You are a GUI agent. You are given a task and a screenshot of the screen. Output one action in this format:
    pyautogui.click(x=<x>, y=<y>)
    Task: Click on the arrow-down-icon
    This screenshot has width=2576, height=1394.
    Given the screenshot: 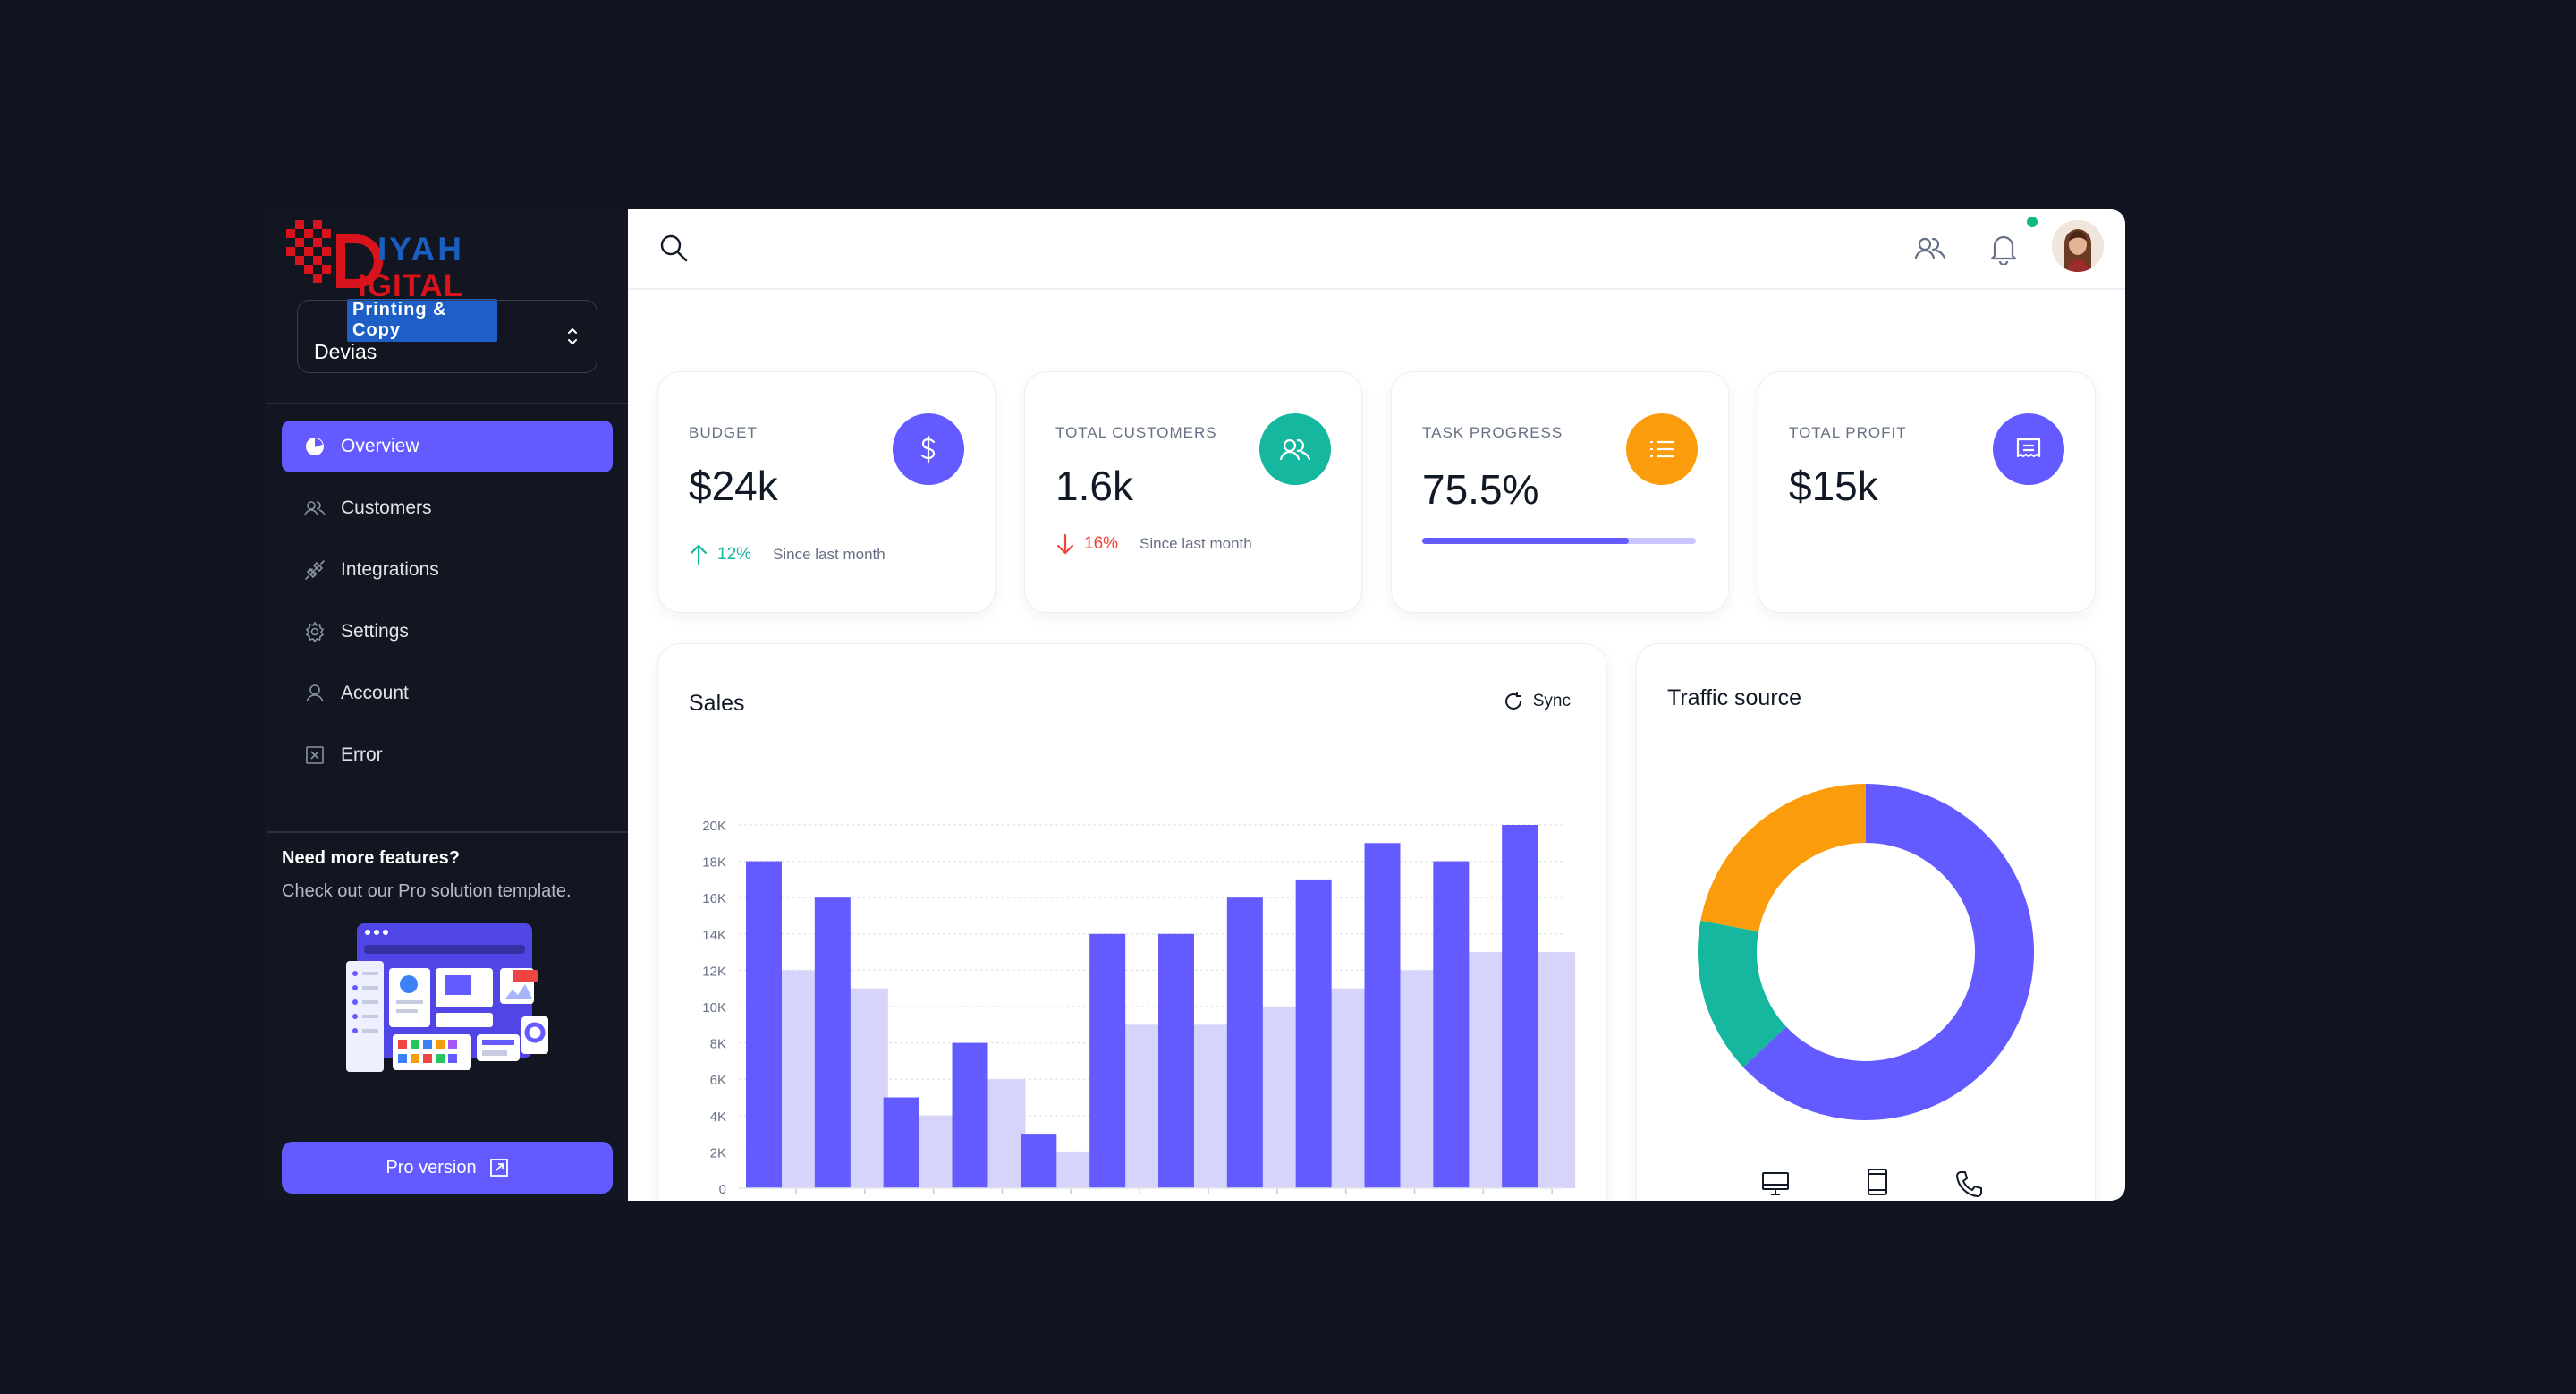 What is the action you would take?
    pyautogui.click(x=1065, y=544)
    